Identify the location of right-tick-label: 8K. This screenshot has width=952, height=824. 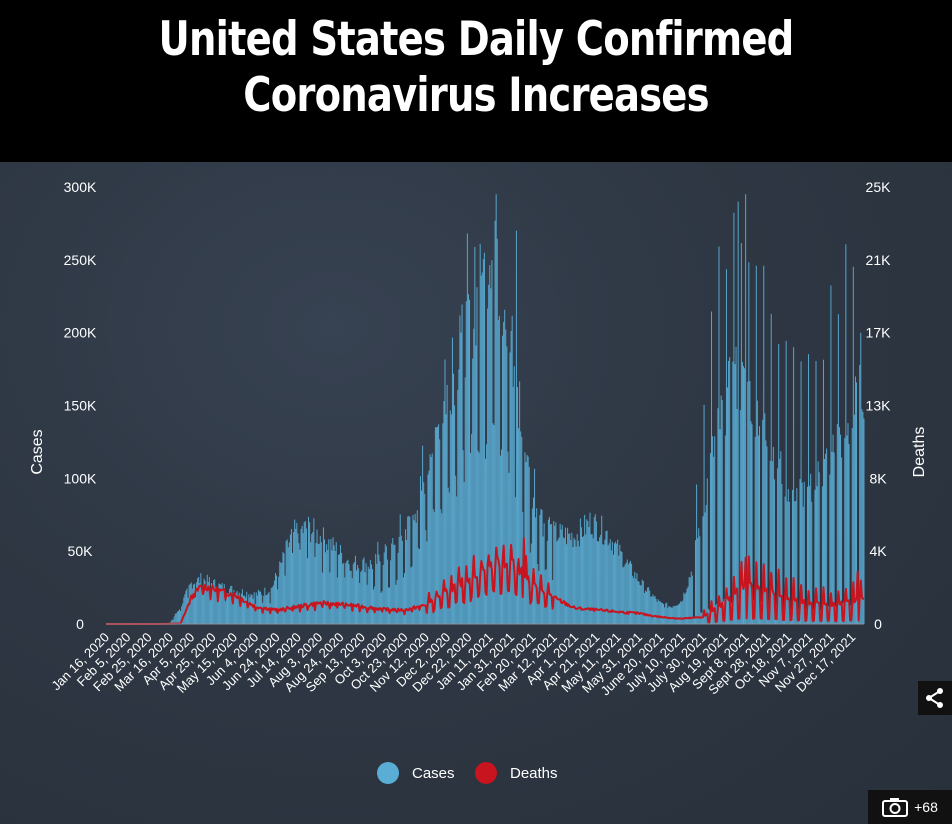
(878, 478).